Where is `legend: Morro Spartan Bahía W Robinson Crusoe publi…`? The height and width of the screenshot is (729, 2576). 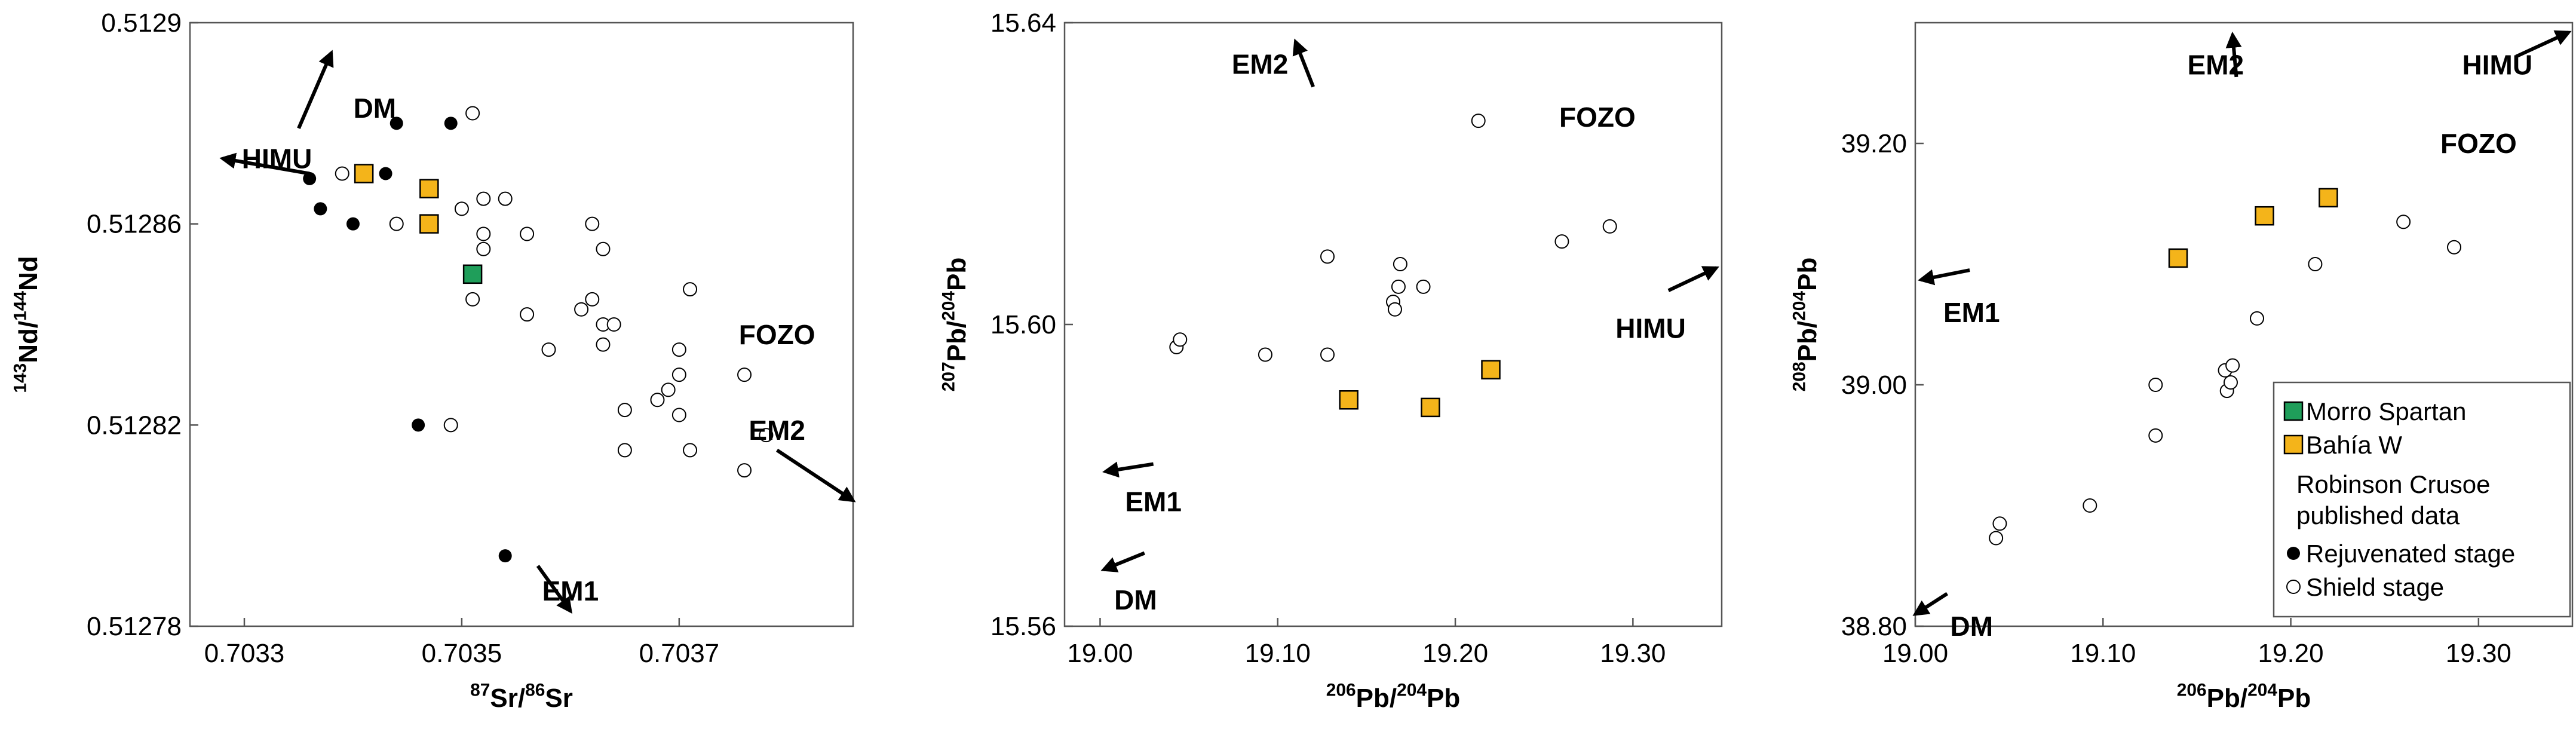
legend: Morro Spartan Bahía W Robinson Crusoe publi… is located at coordinates (2422, 500).